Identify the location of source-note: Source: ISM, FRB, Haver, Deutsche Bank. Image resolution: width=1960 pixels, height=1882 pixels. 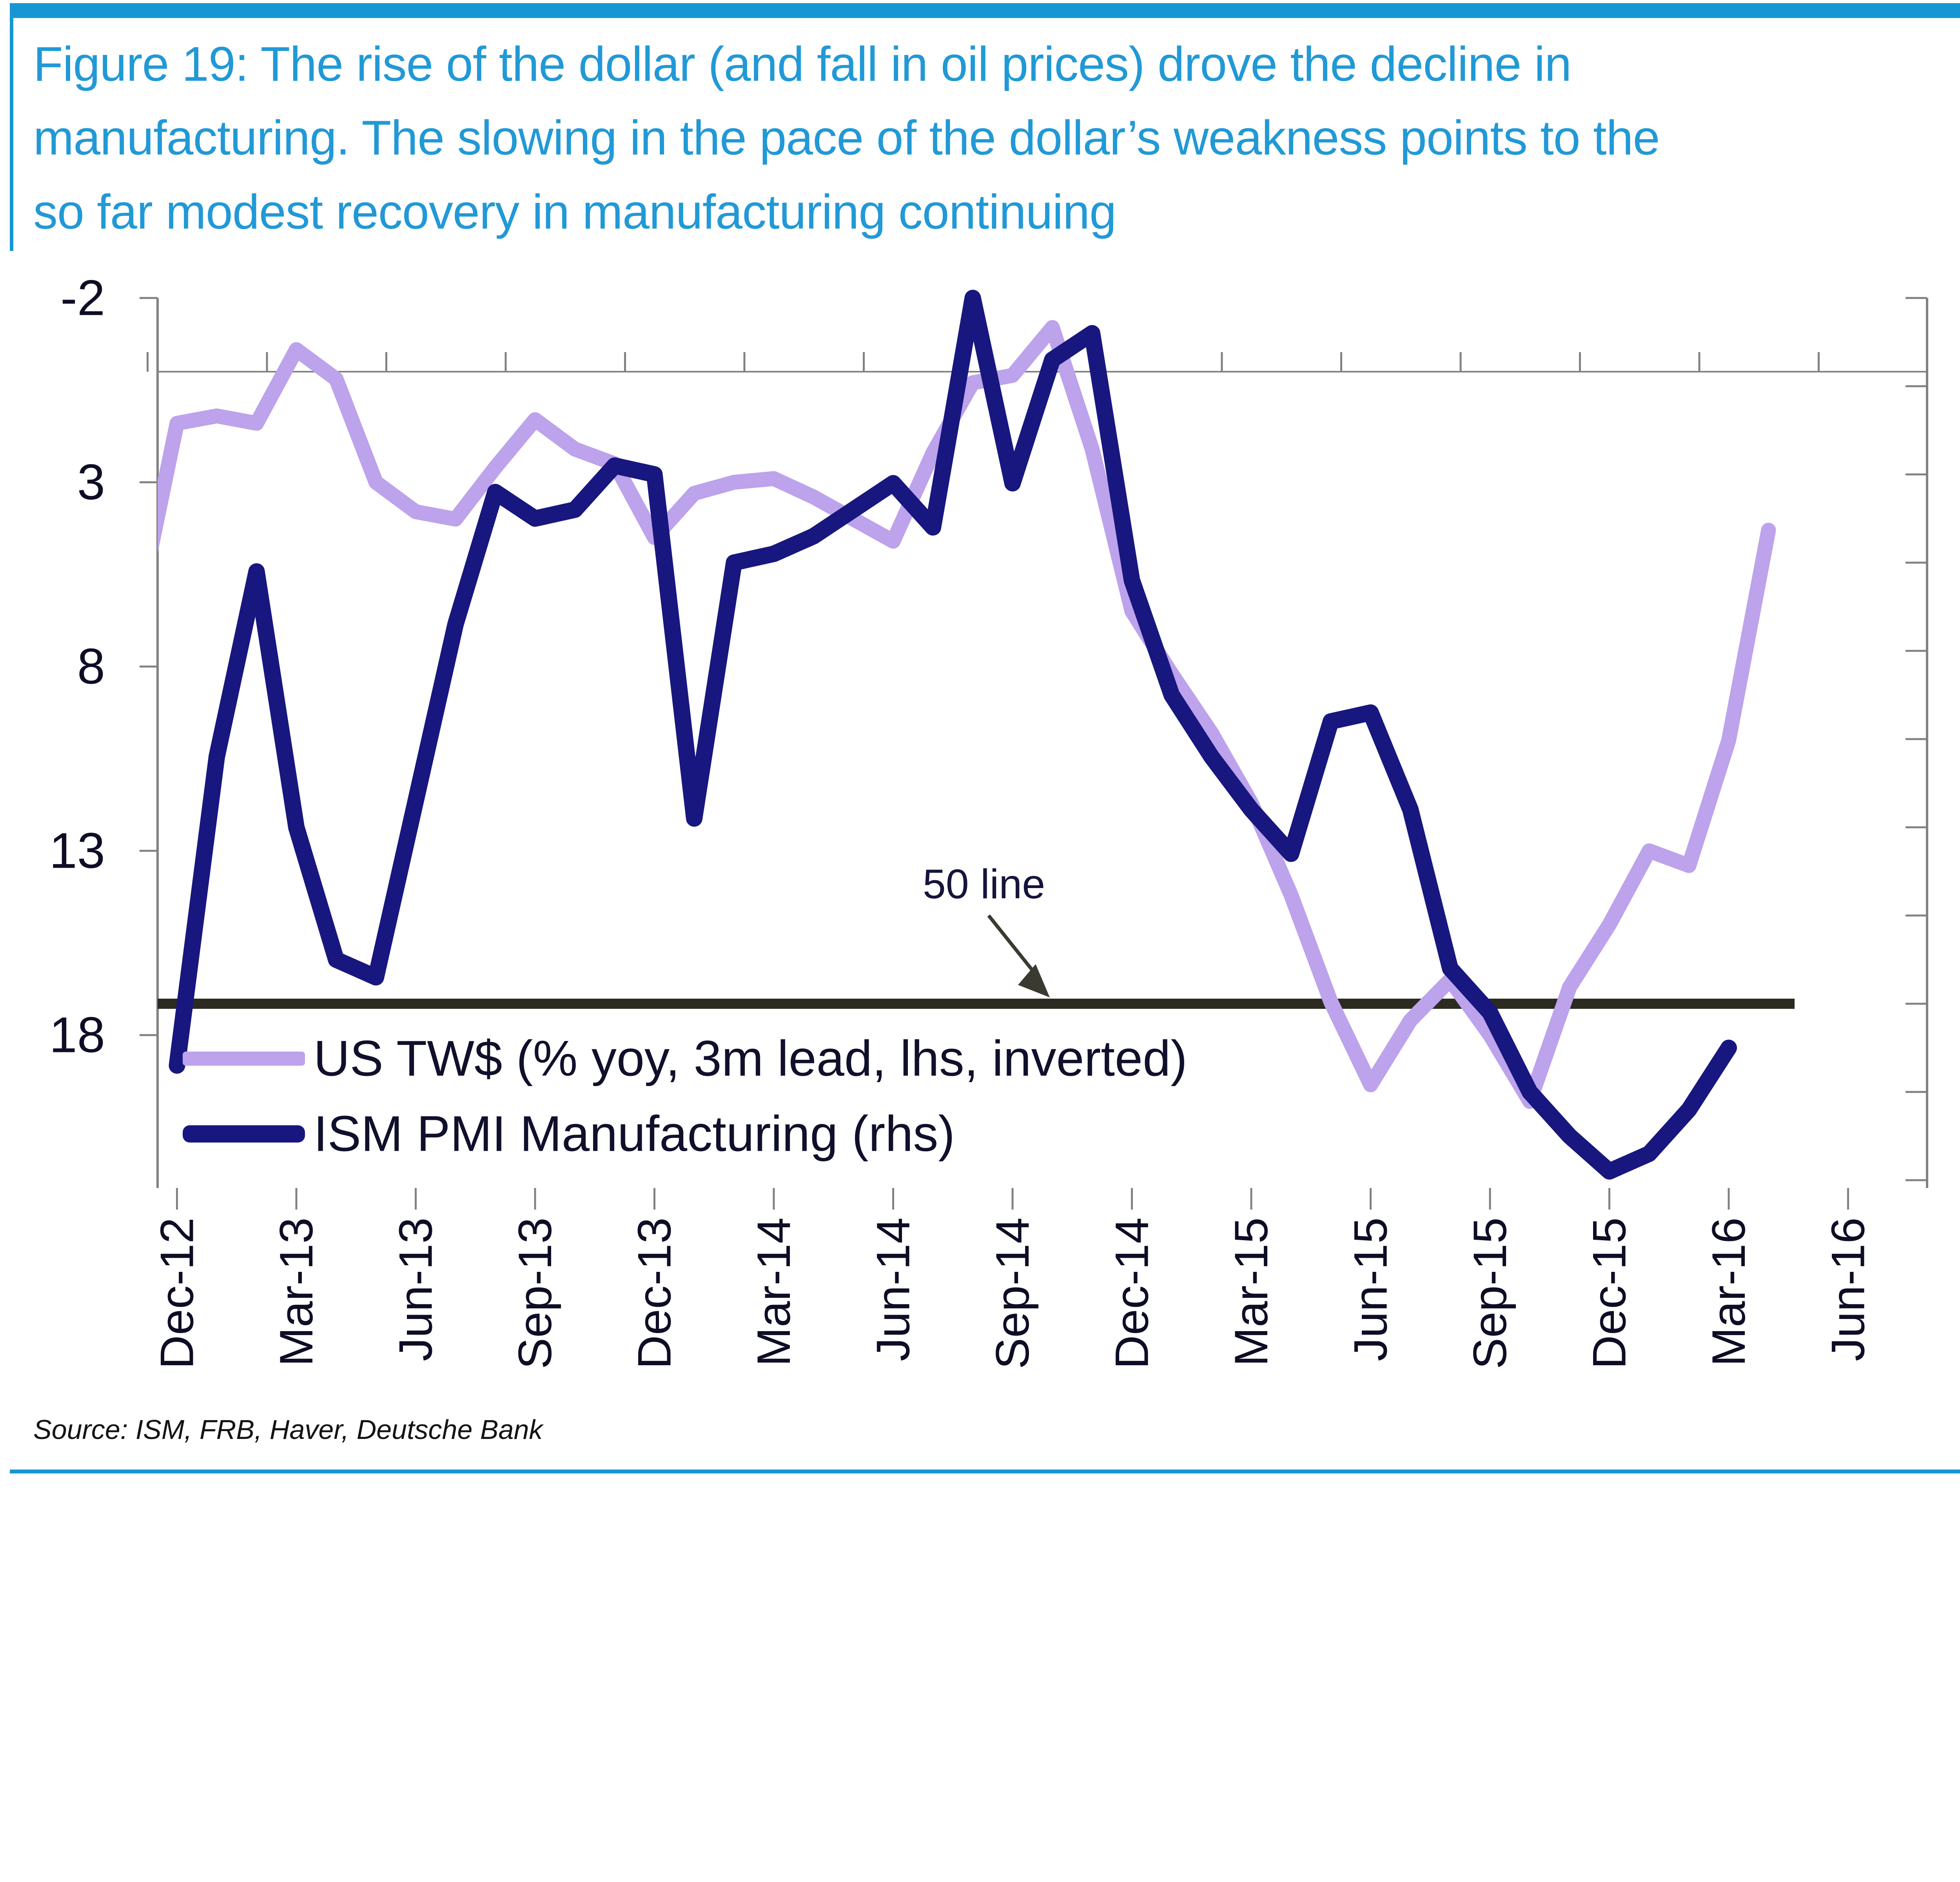
(288, 1429).